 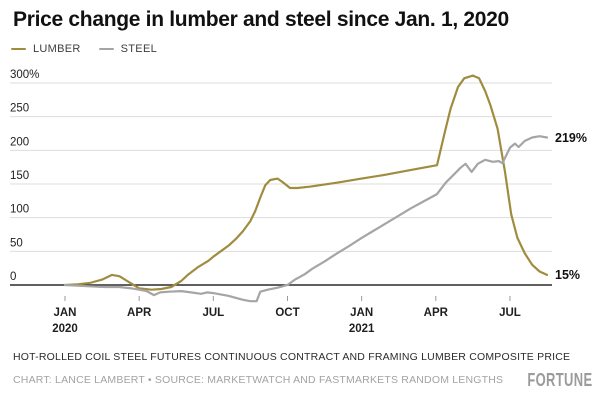 I want to click on x-tick-sublabel: 2020, so click(x=65, y=329).